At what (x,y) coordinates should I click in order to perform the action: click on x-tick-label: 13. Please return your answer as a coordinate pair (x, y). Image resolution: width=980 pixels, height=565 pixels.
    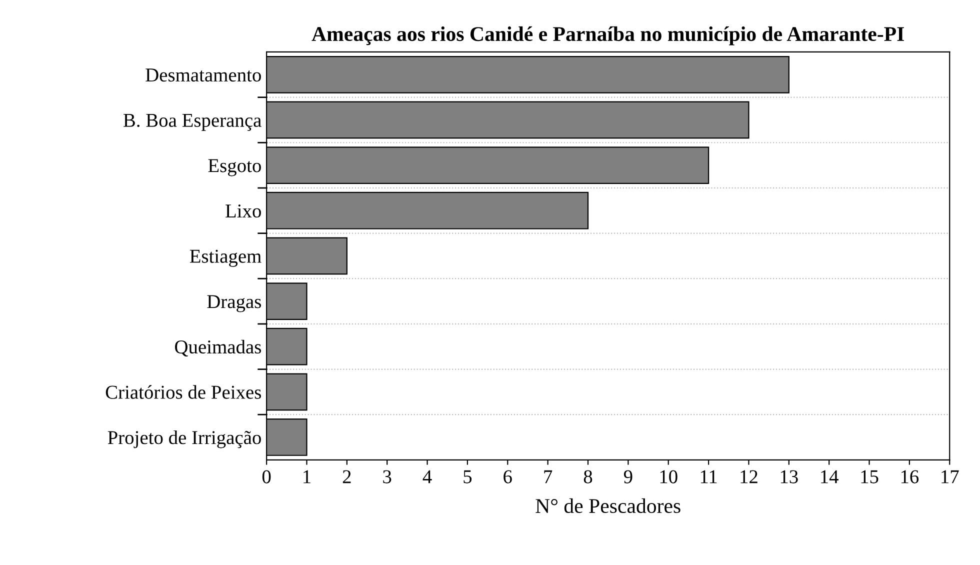
    Looking at the image, I should click on (789, 477).